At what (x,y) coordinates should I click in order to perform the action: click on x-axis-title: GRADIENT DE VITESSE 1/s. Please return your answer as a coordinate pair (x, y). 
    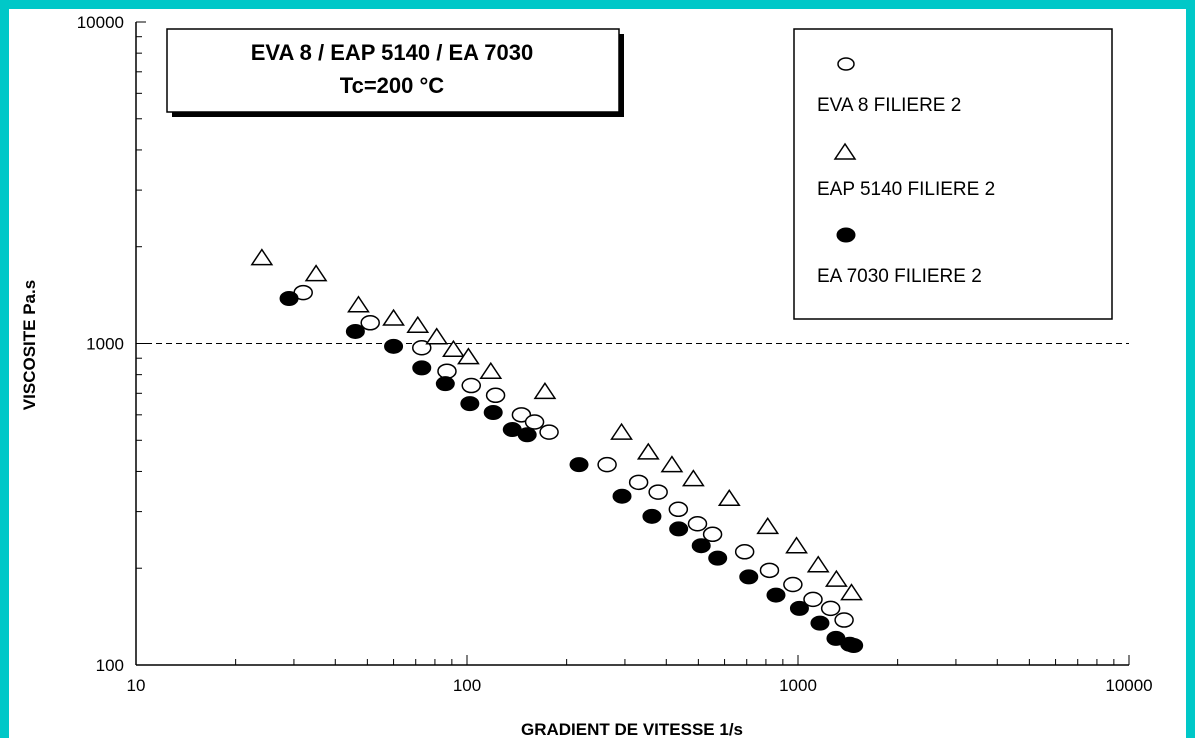
    Looking at the image, I should click on (632, 729).